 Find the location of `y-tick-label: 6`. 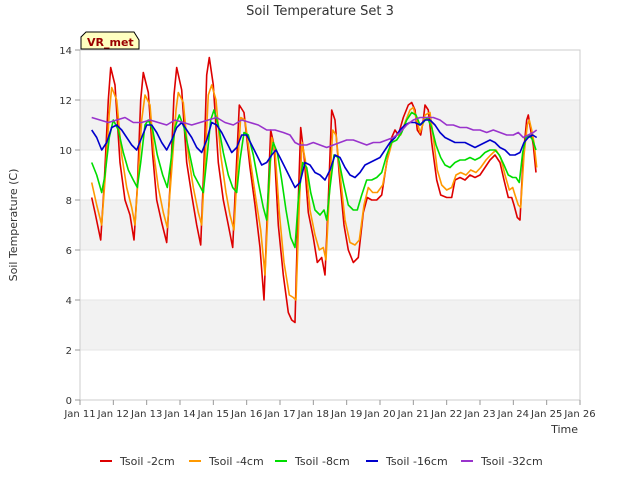

y-tick-label: 6 is located at coordinates (69, 251).